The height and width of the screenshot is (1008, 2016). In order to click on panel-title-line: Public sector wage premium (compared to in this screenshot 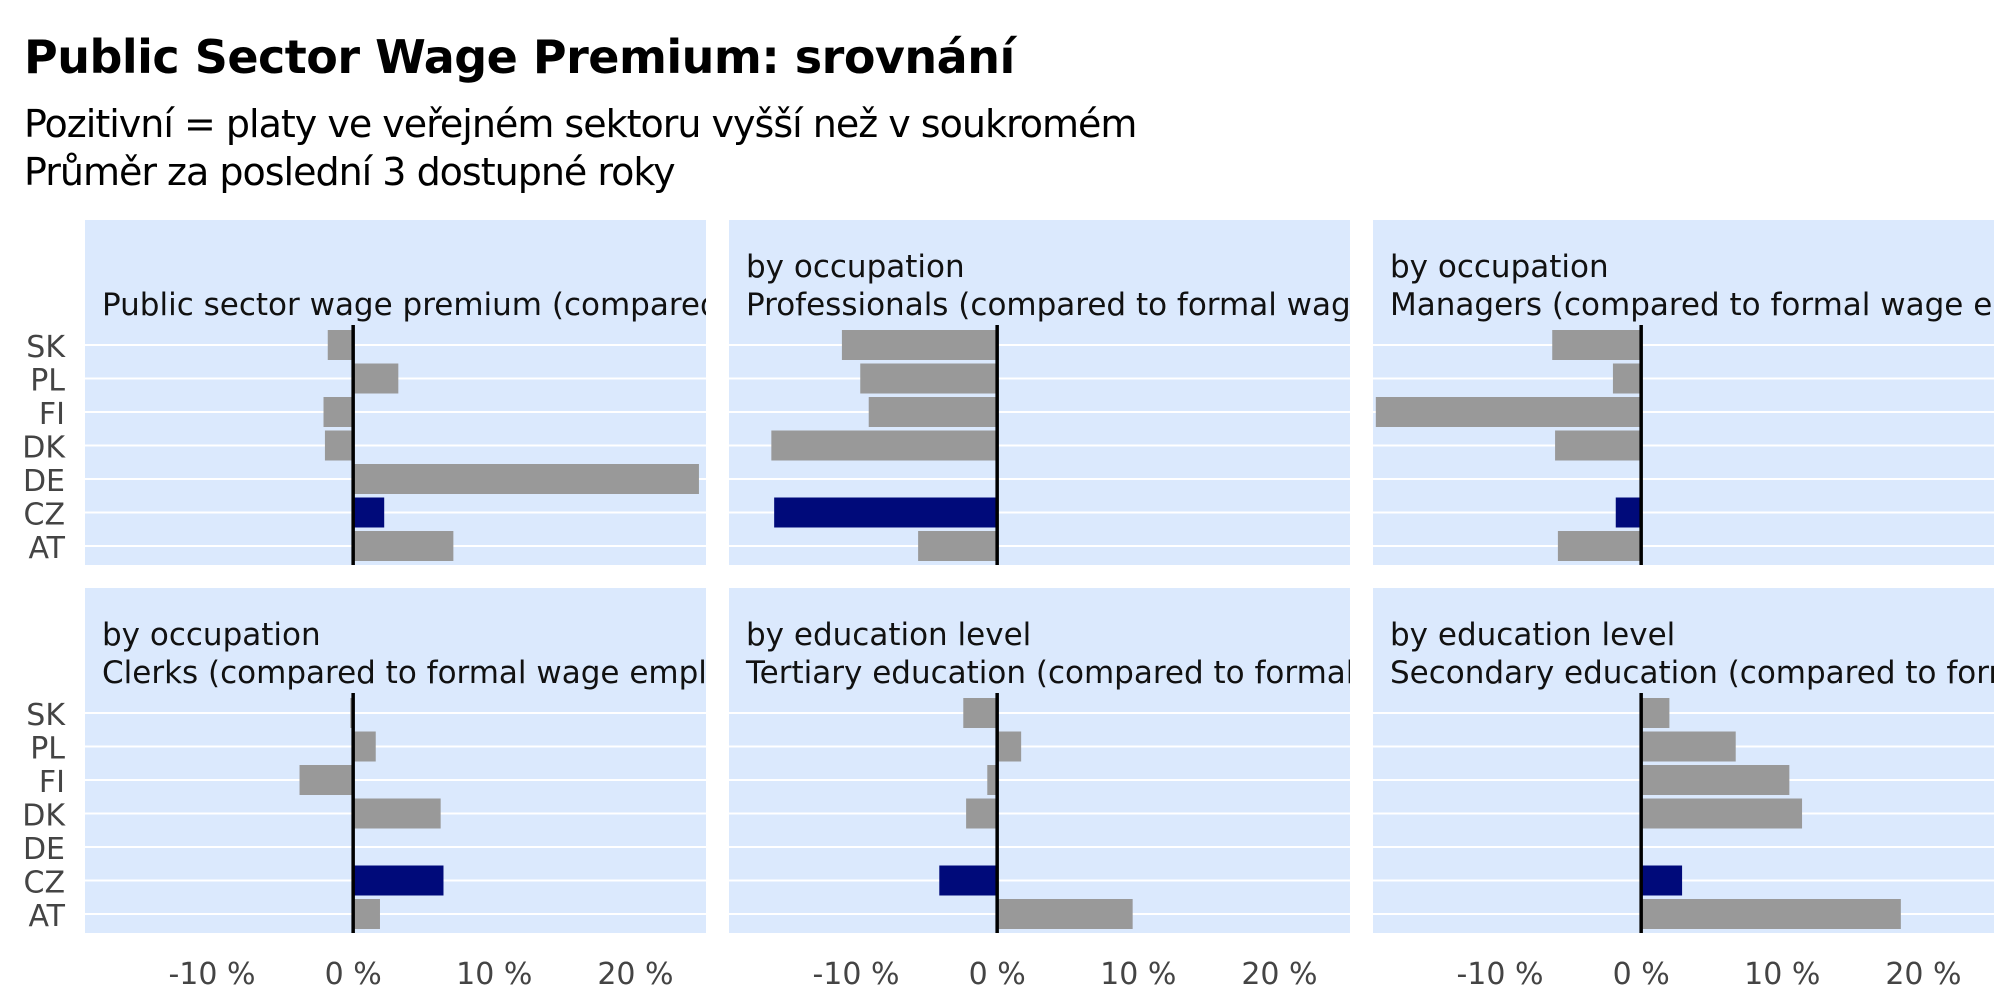, I will do `click(431, 305)`.